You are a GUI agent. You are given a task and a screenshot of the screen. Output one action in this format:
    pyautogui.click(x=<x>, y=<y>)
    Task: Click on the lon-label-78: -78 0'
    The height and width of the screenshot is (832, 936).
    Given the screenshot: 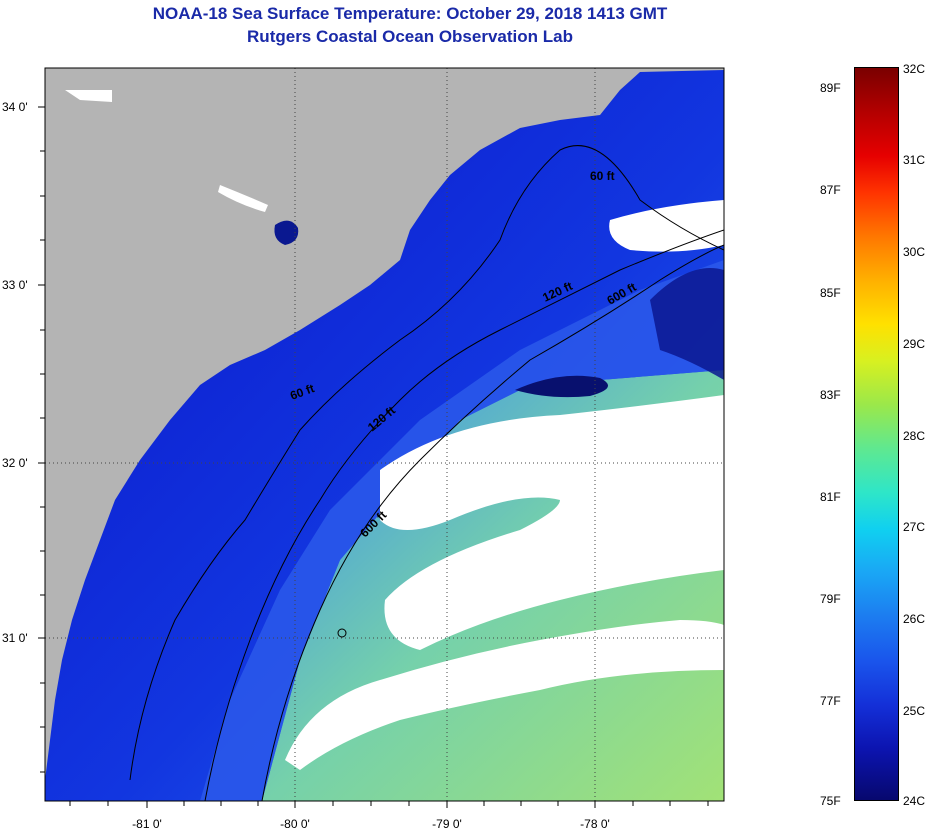 What is the action you would take?
    pyautogui.click(x=595, y=824)
    